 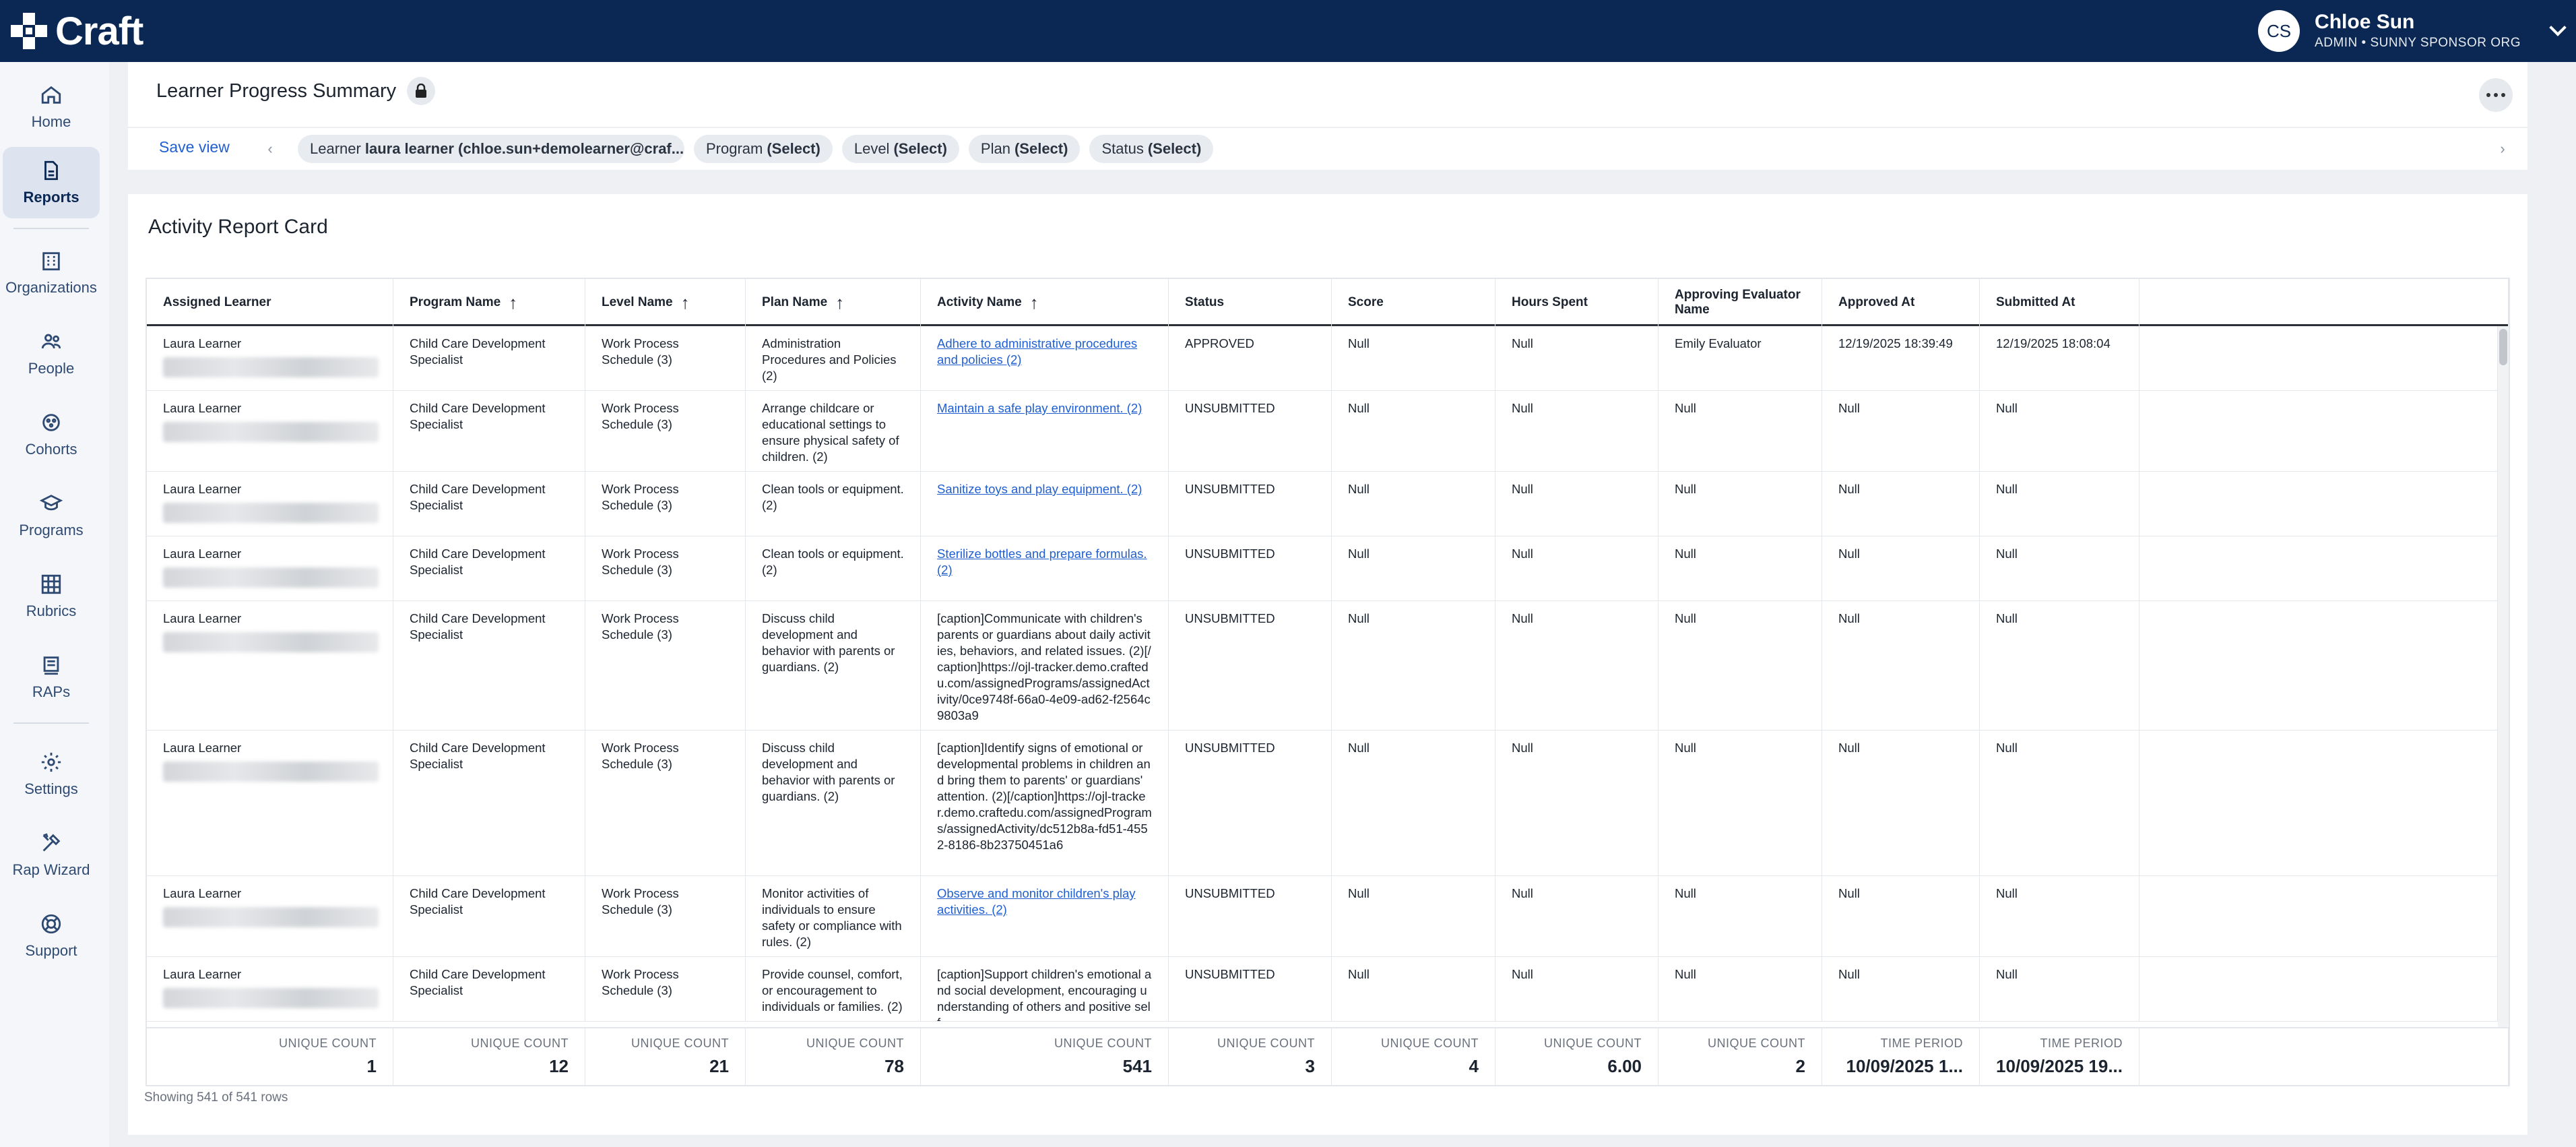 What do you see at coordinates (665, 665) in the screenshot?
I see `table-cell-level: Work Process Schedule (3)` at bounding box center [665, 665].